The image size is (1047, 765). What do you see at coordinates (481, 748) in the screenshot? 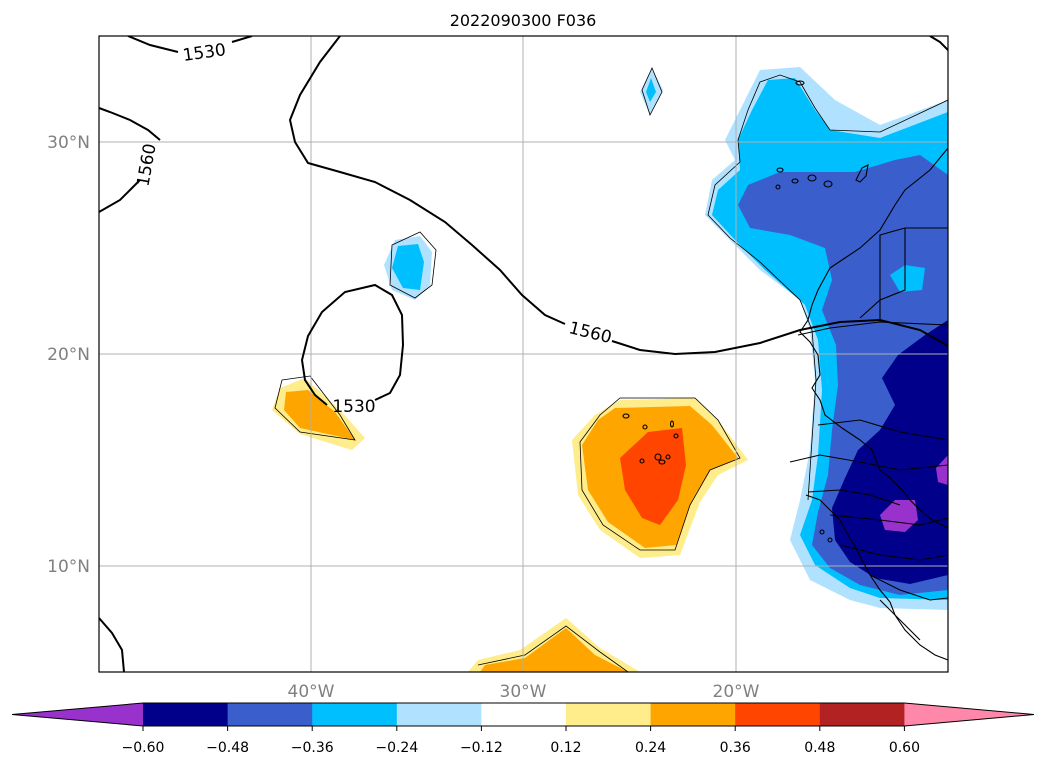
I see `colorbar-tick-label: −0.12` at bounding box center [481, 748].